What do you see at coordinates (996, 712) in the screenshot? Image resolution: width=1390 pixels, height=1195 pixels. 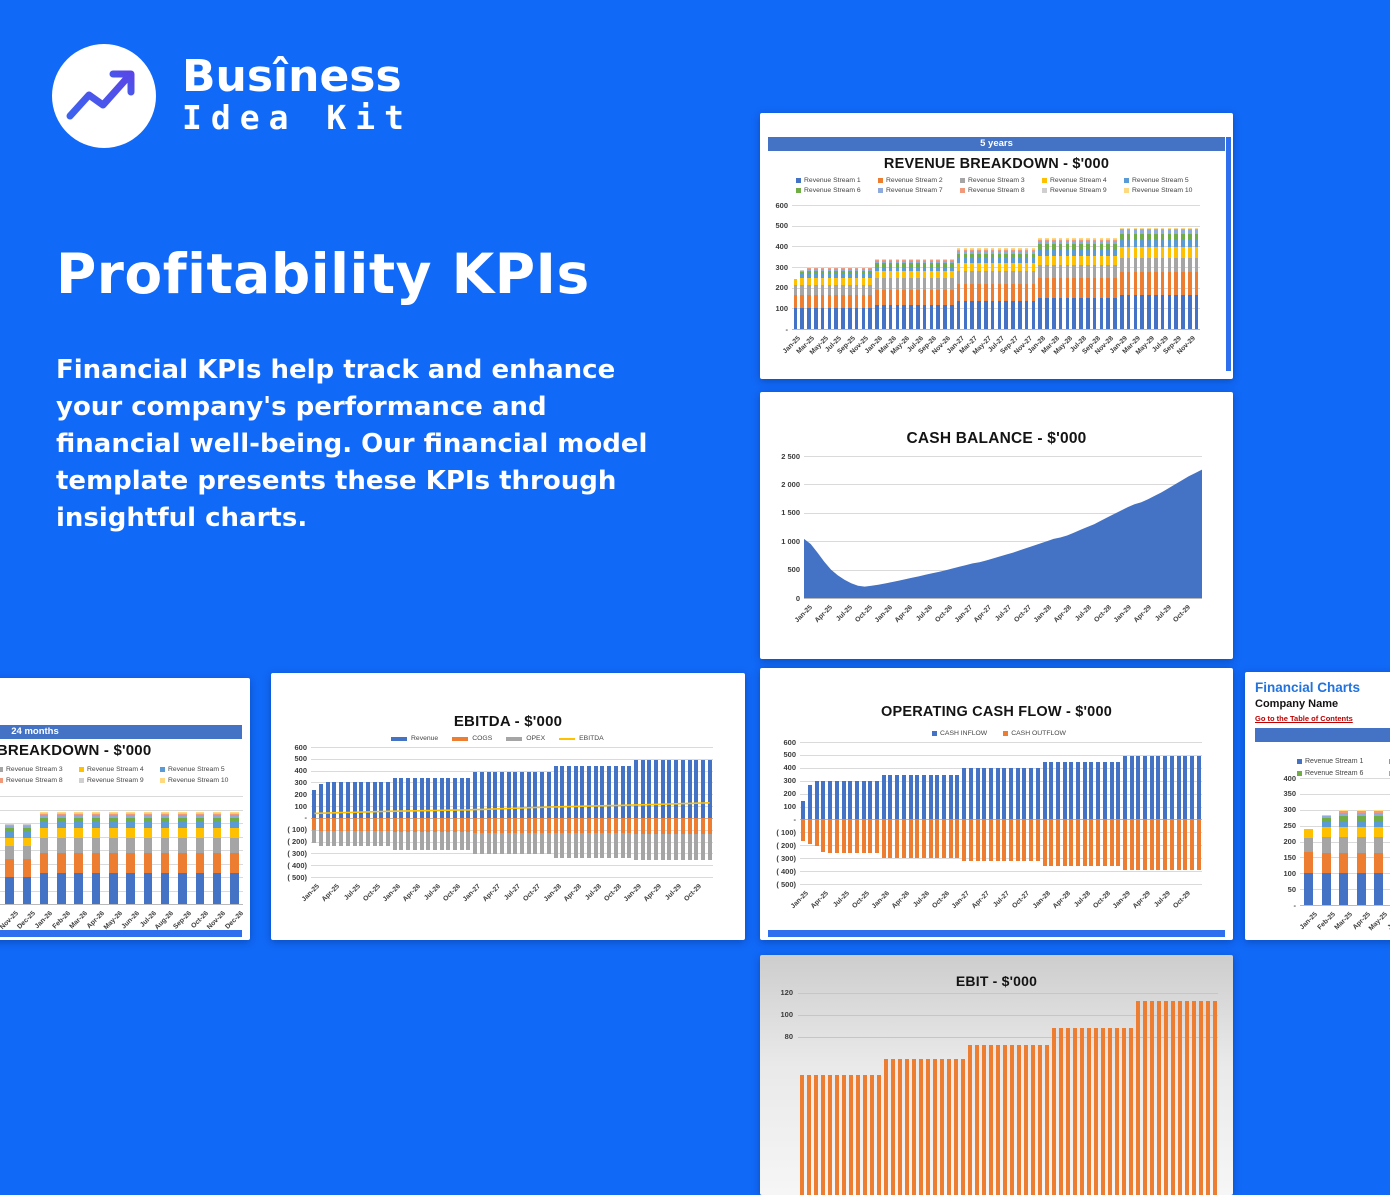 I see `chart-title-ocf: OPERATING CASH FLOW - $'000` at bounding box center [996, 712].